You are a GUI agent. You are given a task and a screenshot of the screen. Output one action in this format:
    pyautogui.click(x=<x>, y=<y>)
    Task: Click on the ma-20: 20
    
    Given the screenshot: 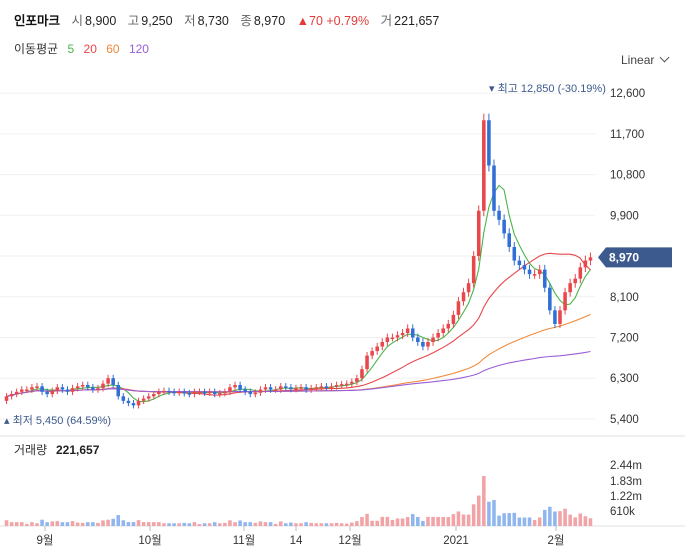 What is the action you would take?
    pyautogui.click(x=90, y=49)
    